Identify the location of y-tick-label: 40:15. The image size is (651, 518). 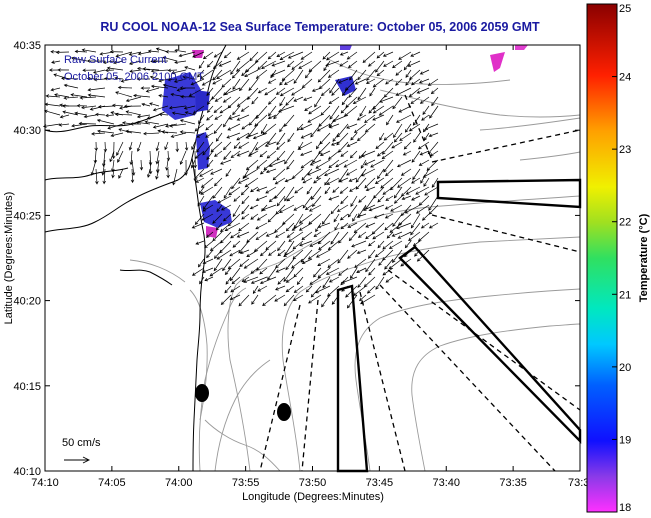
(27, 387).